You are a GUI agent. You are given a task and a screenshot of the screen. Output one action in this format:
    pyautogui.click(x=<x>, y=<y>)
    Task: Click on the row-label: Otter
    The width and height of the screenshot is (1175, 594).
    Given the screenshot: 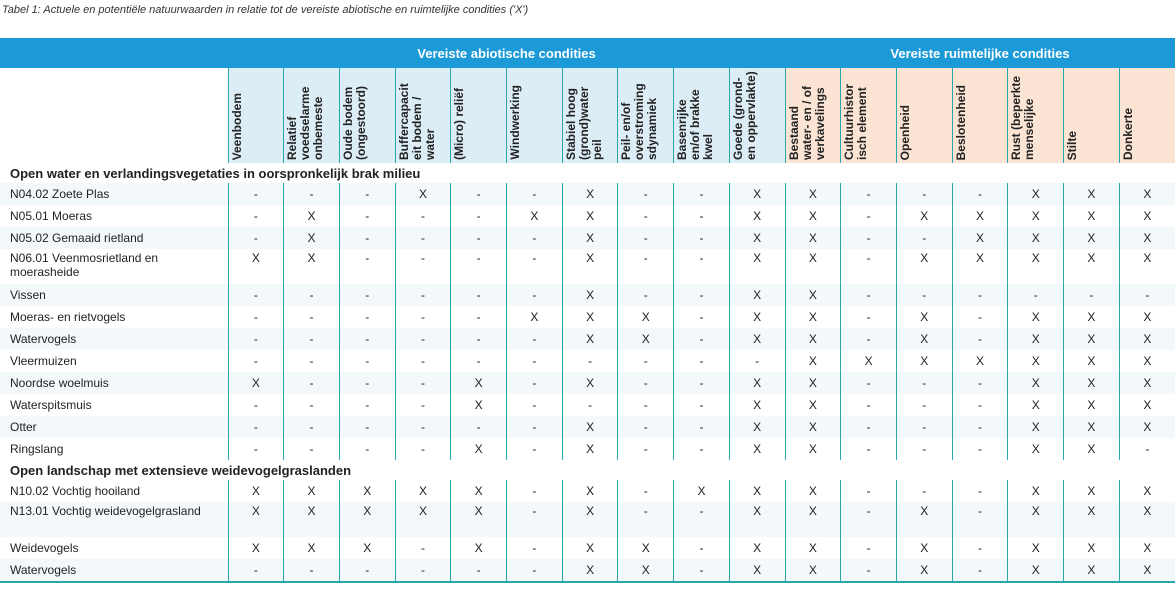 What is the action you would take?
    pyautogui.click(x=114, y=427)
    